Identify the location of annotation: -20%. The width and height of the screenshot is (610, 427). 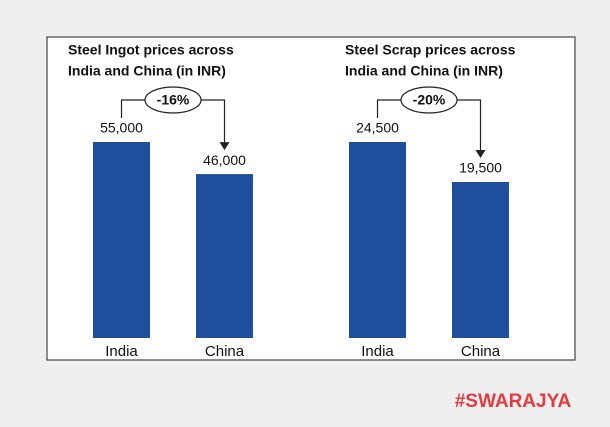
(429, 100).